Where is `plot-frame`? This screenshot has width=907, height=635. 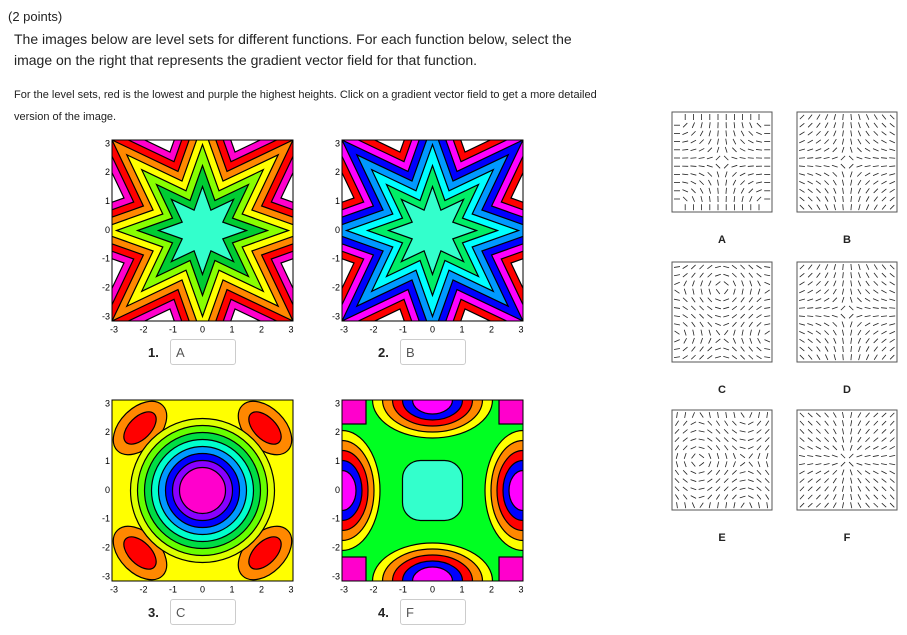 plot-frame is located at coordinates (432, 490).